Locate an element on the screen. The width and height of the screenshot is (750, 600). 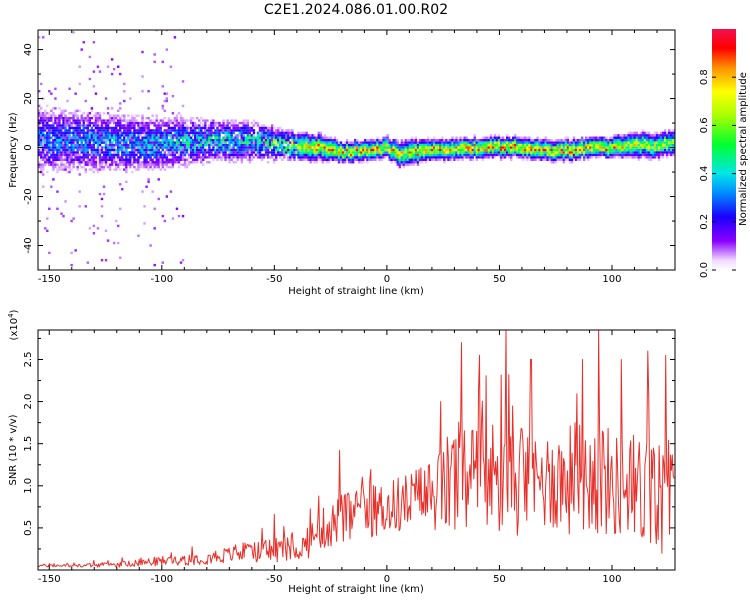
x-tick-label: -50 is located at coordinates (274, 279).